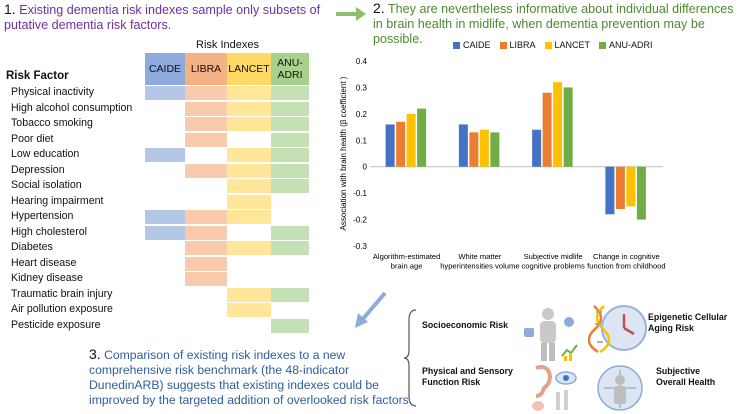  I want to click on down-left-arrow-icon, so click(371, 309).